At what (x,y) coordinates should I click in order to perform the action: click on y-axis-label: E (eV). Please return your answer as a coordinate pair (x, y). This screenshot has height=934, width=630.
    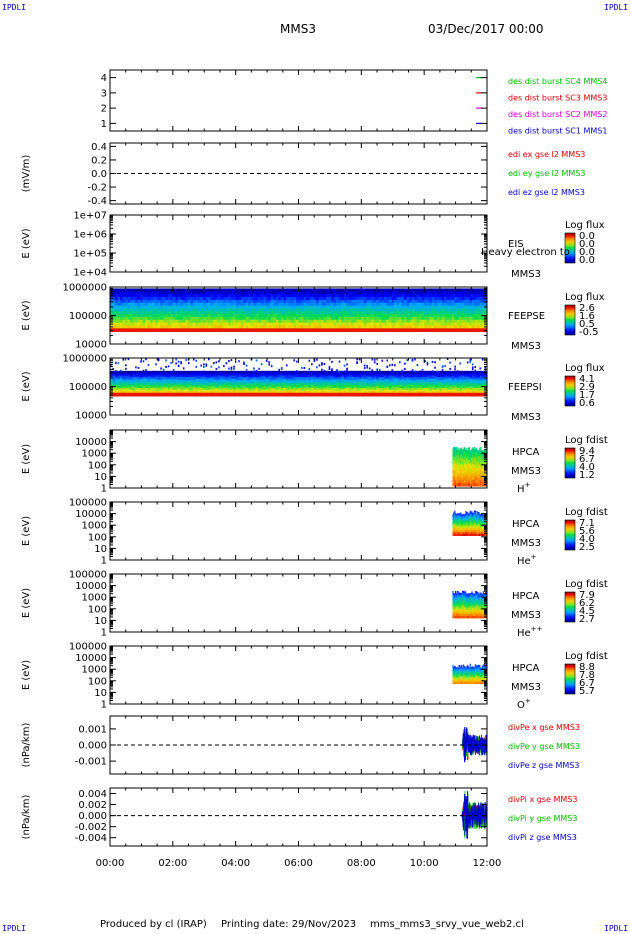
    Looking at the image, I should click on (26, 243).